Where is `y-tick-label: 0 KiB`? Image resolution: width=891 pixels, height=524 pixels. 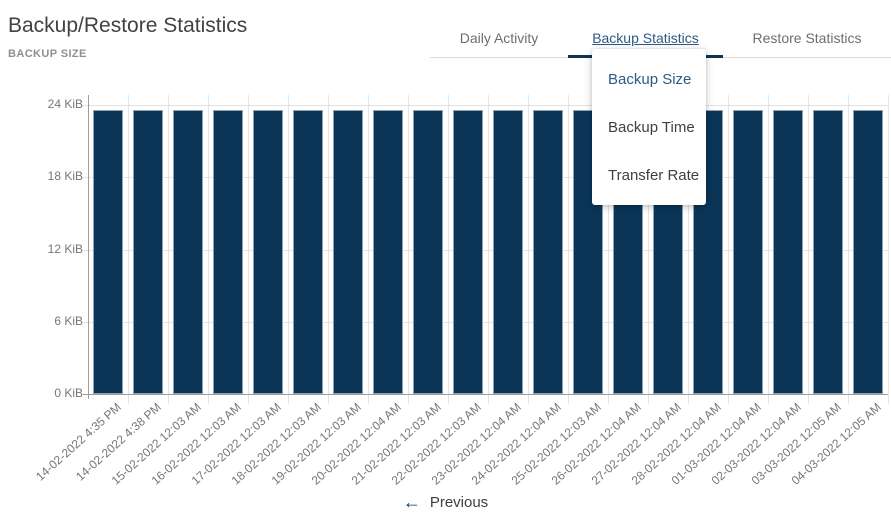 y-tick-label: 0 KiB is located at coordinates (68, 393).